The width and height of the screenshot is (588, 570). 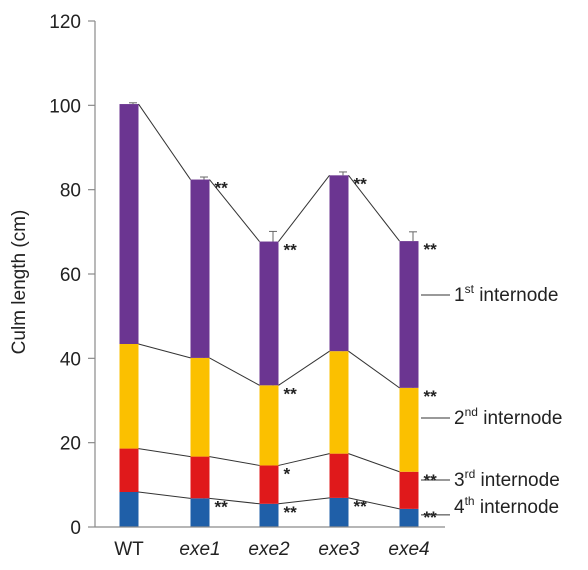 I want to click on y-tick-label: 120, so click(x=65, y=22).